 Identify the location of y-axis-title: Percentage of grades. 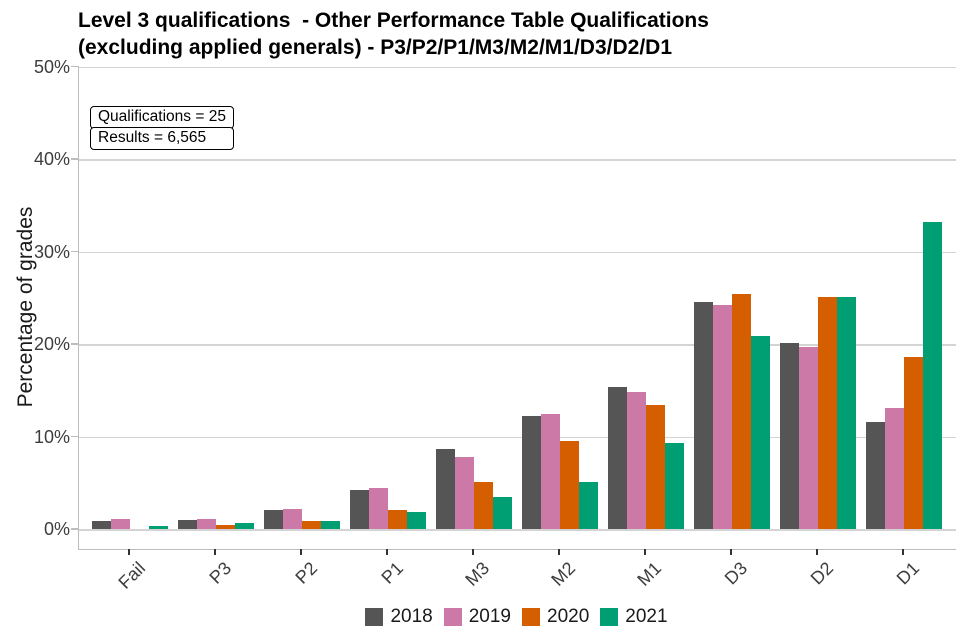
(25, 307).